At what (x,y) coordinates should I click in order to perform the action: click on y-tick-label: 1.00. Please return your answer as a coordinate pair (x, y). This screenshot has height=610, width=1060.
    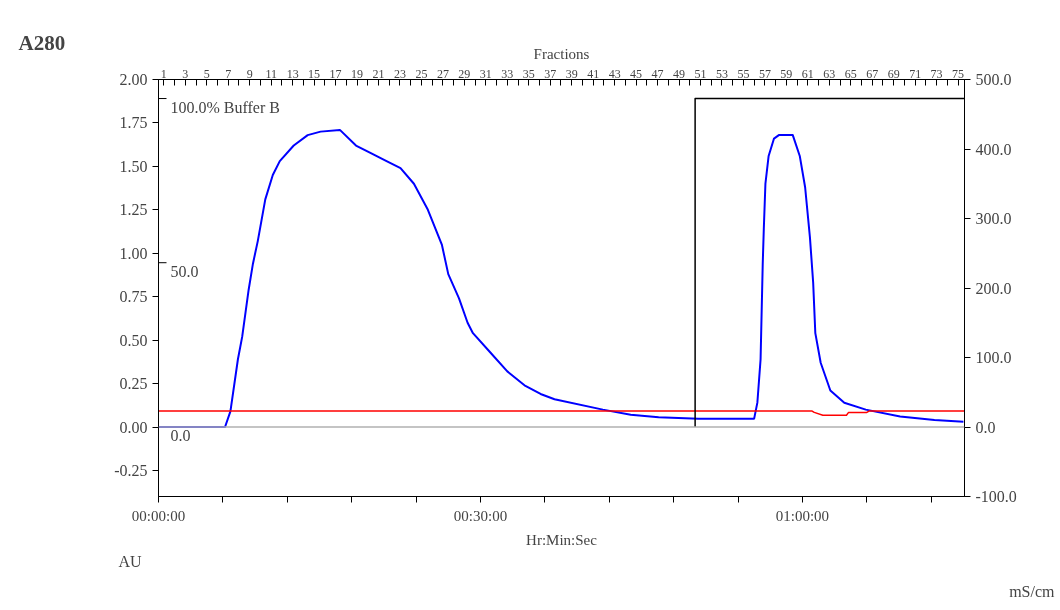
    Looking at the image, I should click on (133, 253).